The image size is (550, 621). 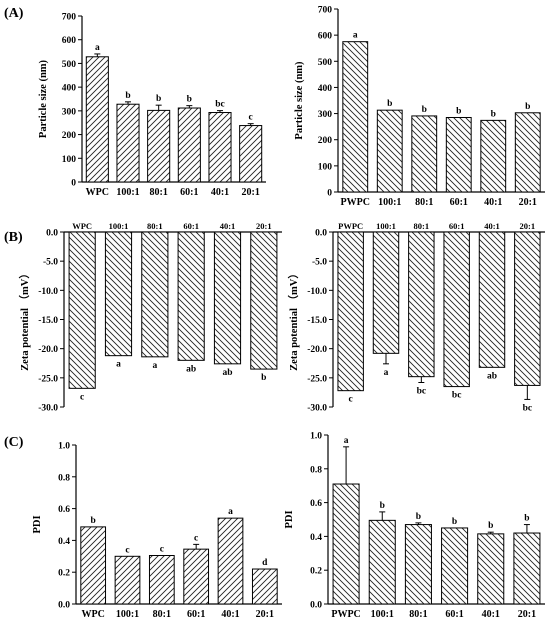 What do you see at coordinates (64, 478) in the screenshot?
I see `y-tick-label: 0.8` at bounding box center [64, 478].